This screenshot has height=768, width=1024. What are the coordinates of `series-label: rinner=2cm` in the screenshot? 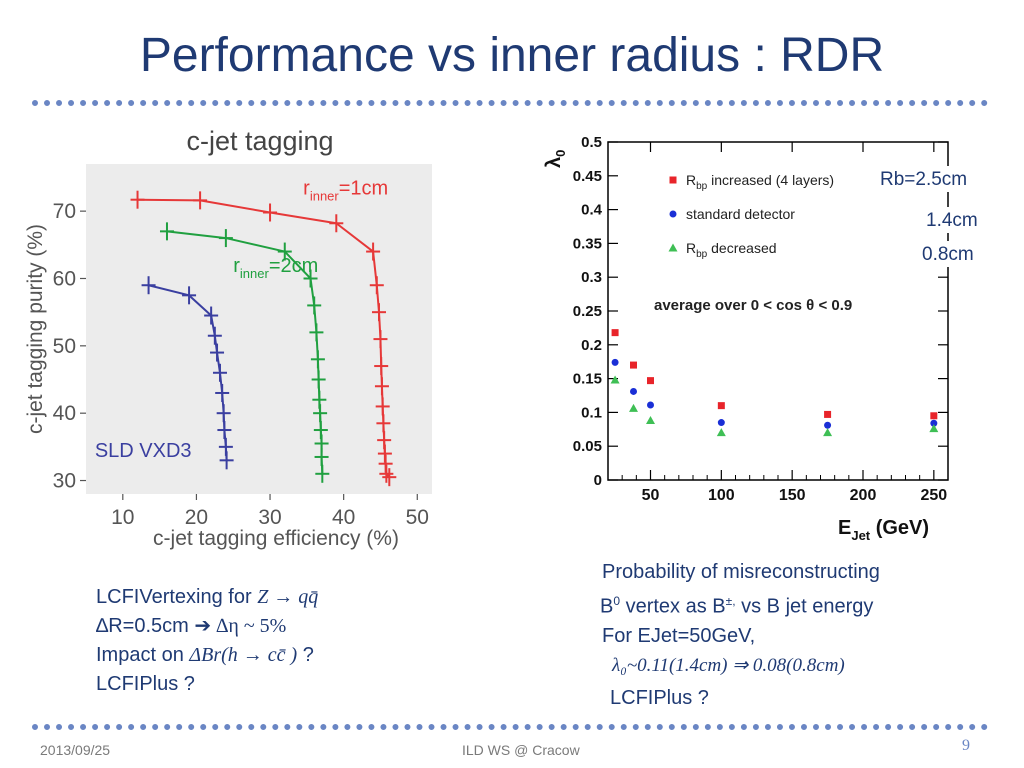 It's located at (275, 268).